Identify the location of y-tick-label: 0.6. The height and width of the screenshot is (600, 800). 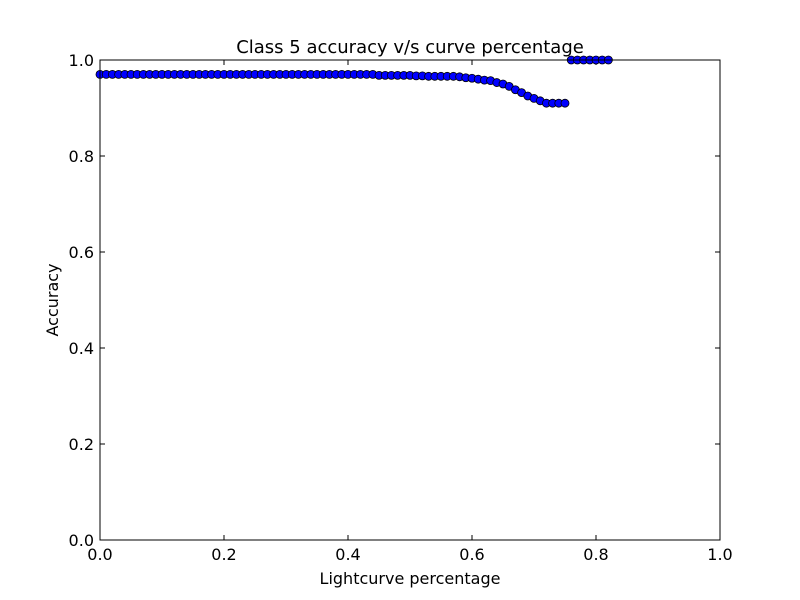
(81, 252).